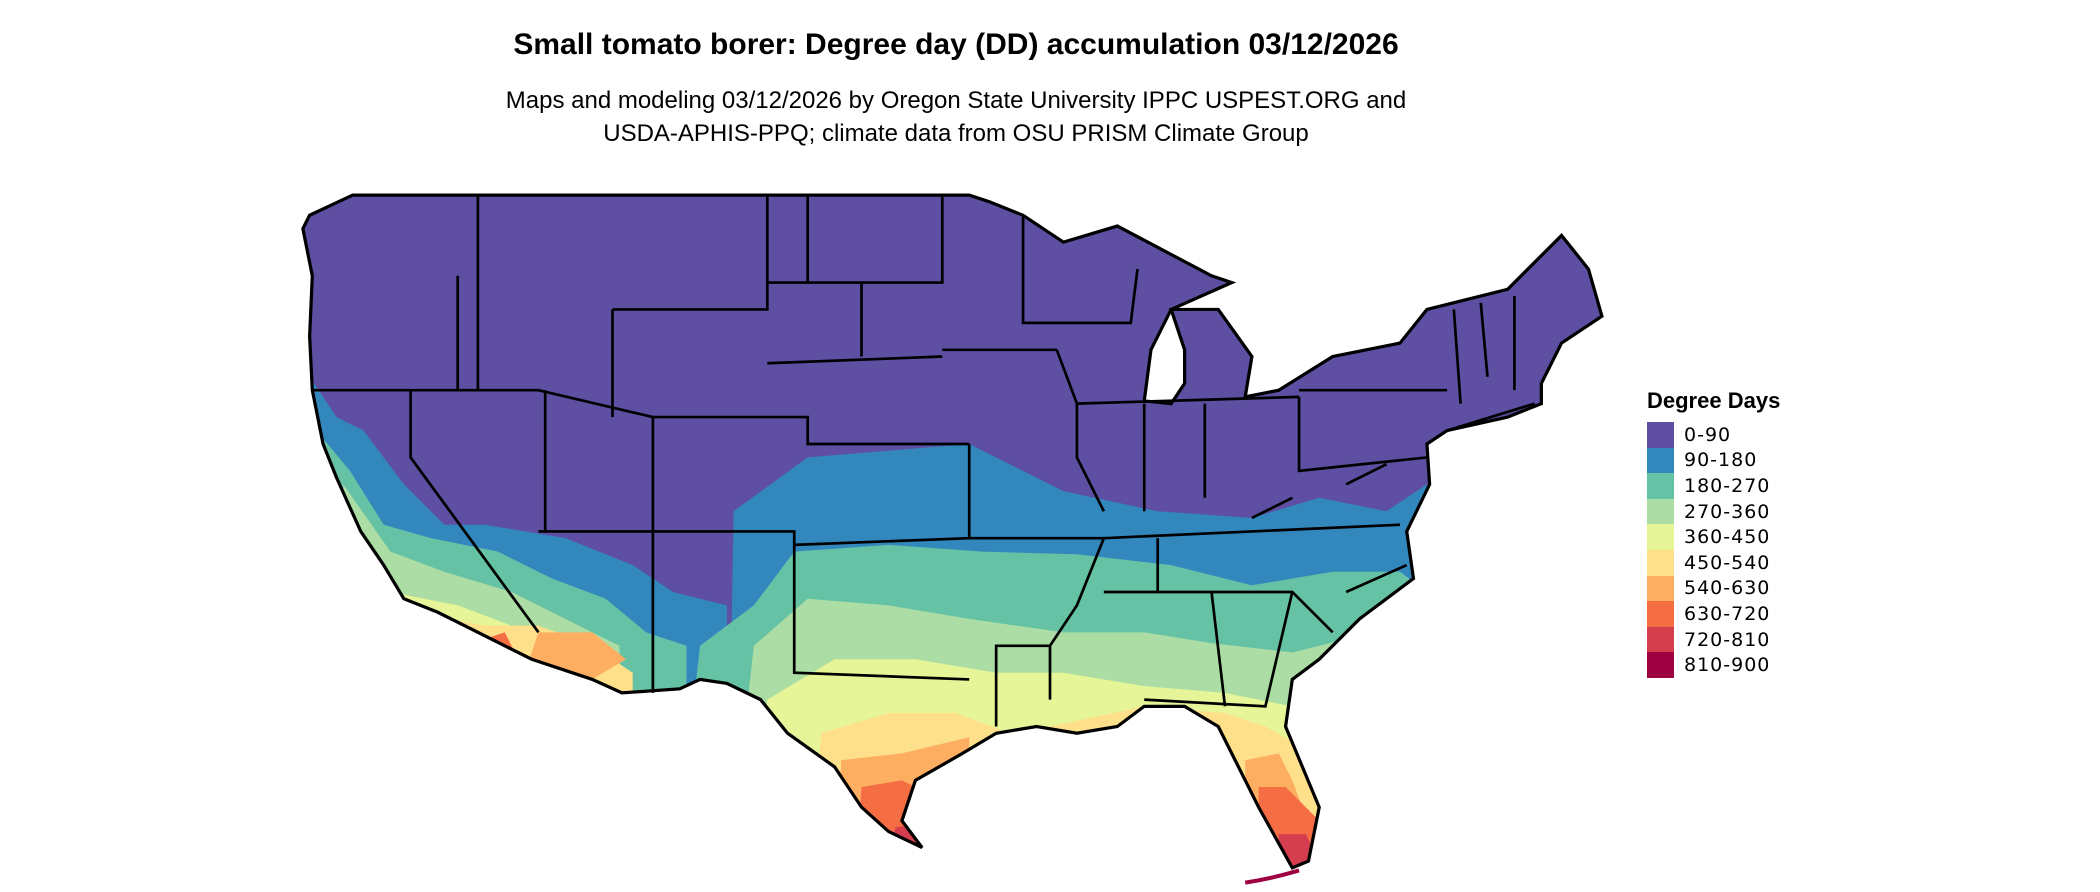  I want to click on legend-label: 450-540, so click(1727, 562).